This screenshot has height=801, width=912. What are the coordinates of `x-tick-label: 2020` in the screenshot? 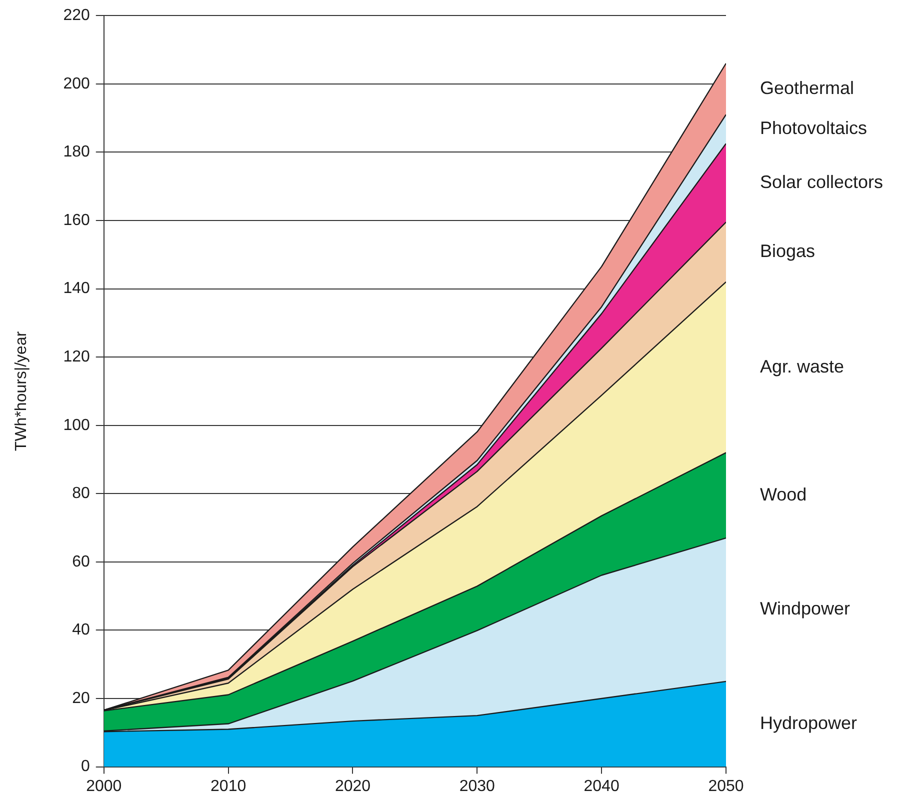 It's located at (352, 786).